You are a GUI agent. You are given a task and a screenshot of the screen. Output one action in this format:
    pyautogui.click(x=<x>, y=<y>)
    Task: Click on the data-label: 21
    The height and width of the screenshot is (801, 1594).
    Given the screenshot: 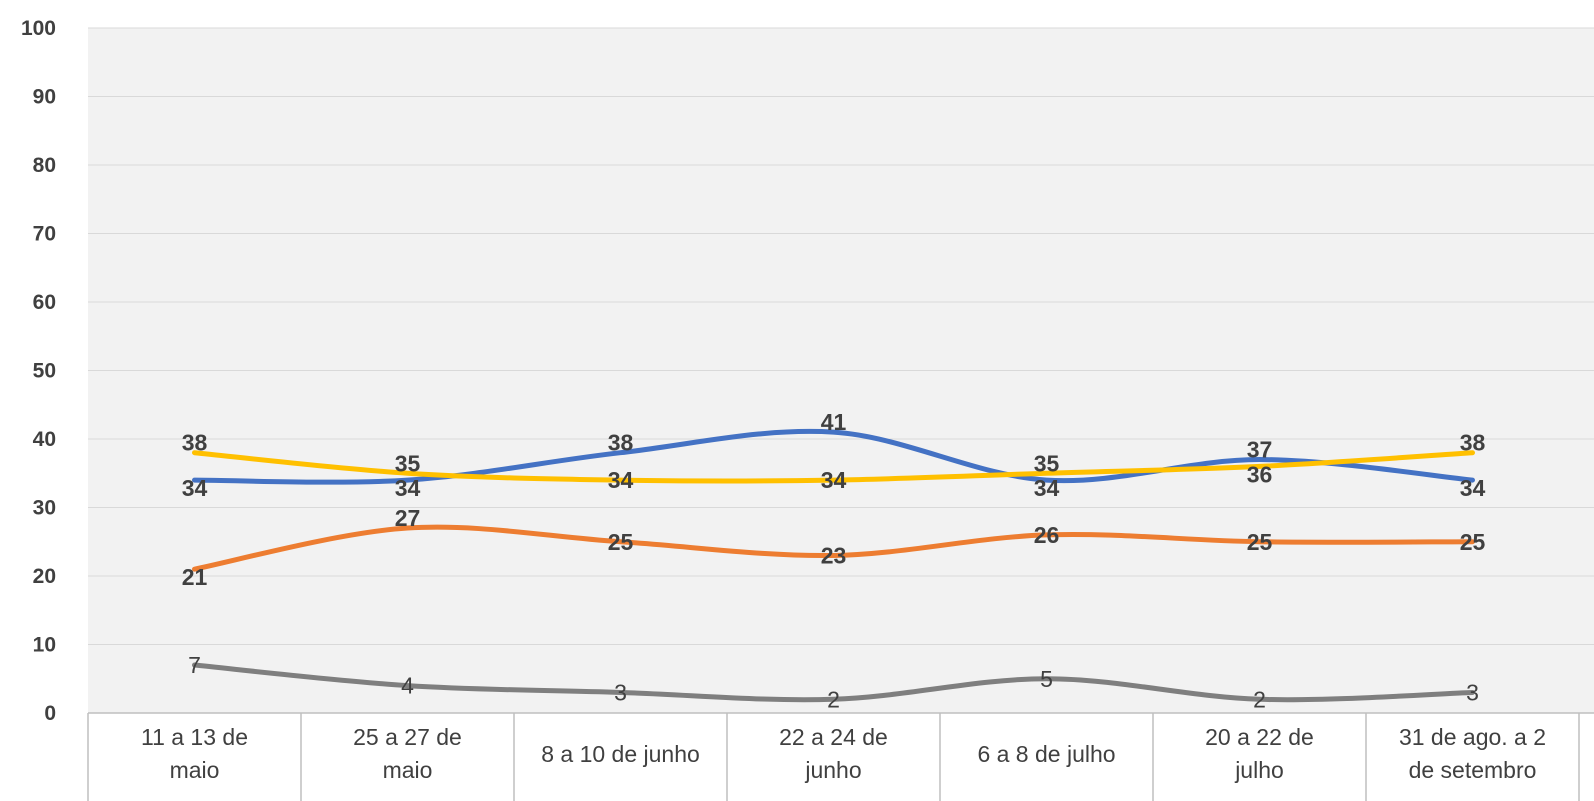 What is the action you would take?
    pyautogui.click(x=195, y=577)
    